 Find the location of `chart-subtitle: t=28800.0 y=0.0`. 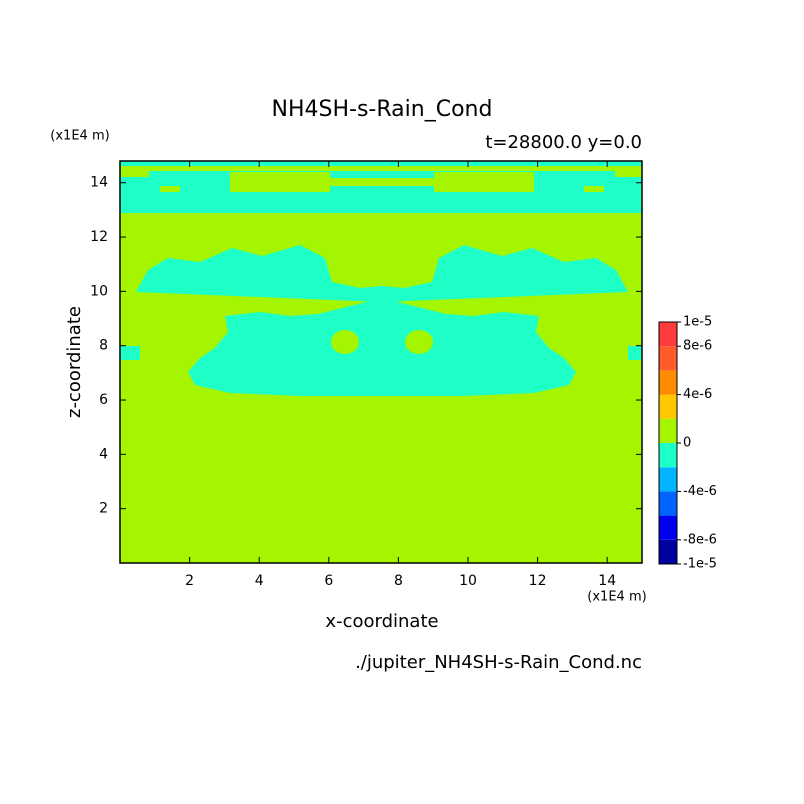

chart-subtitle: t=28800.0 y=0.0 is located at coordinates (563, 142).